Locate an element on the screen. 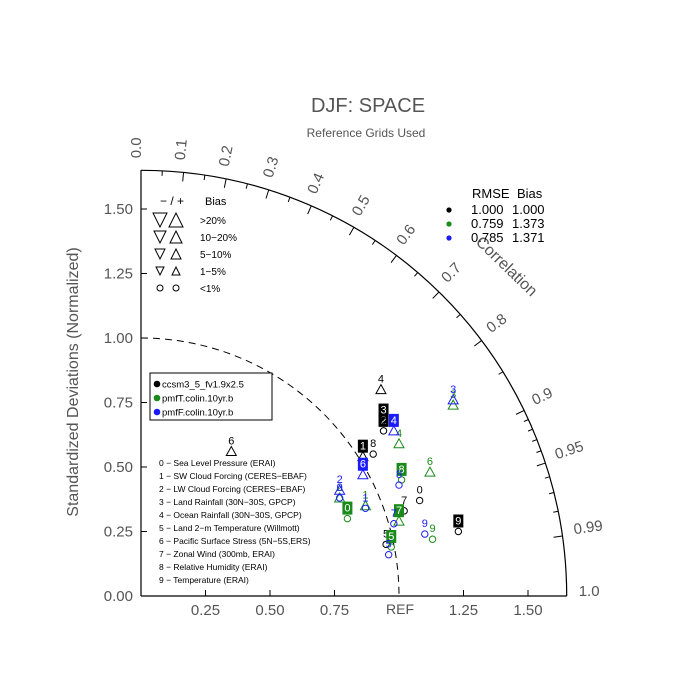 This screenshot has height=700, width=700. data-point: 1 is located at coordinates (363, 450).